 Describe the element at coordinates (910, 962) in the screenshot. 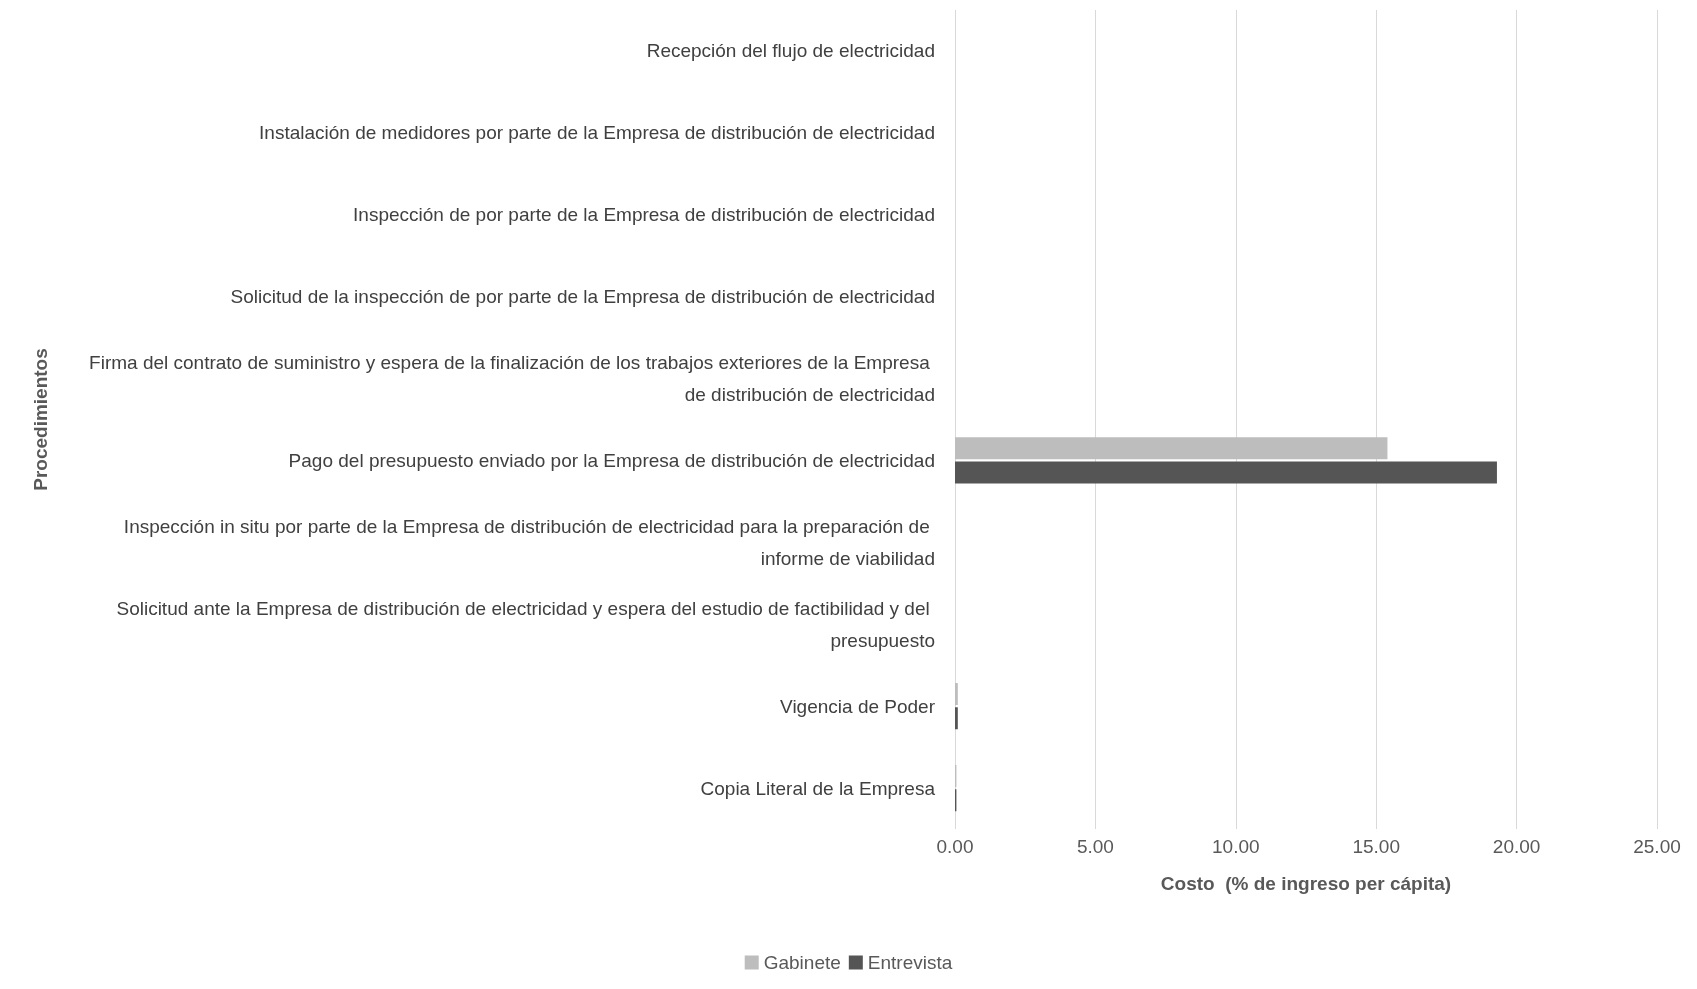

I see `legend-label: Entrevista` at that location.